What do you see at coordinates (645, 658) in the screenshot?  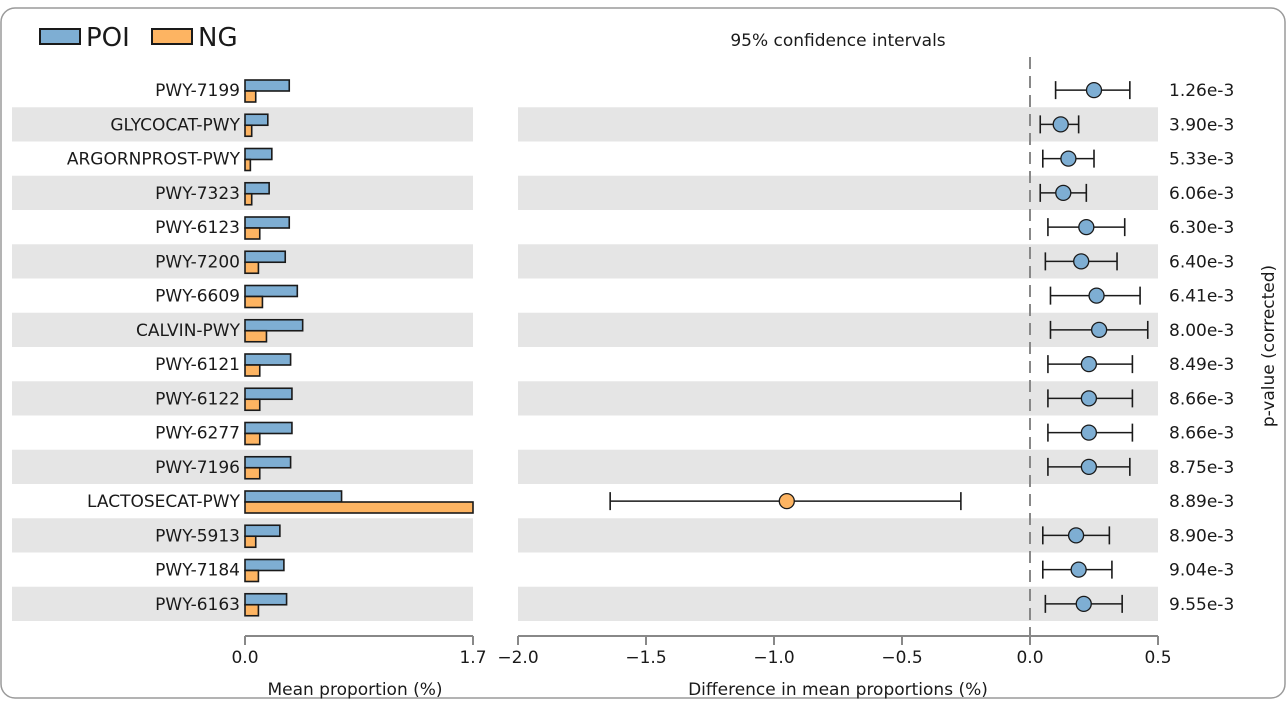 I see `diff-axis-tick-label: −1.5` at bounding box center [645, 658].